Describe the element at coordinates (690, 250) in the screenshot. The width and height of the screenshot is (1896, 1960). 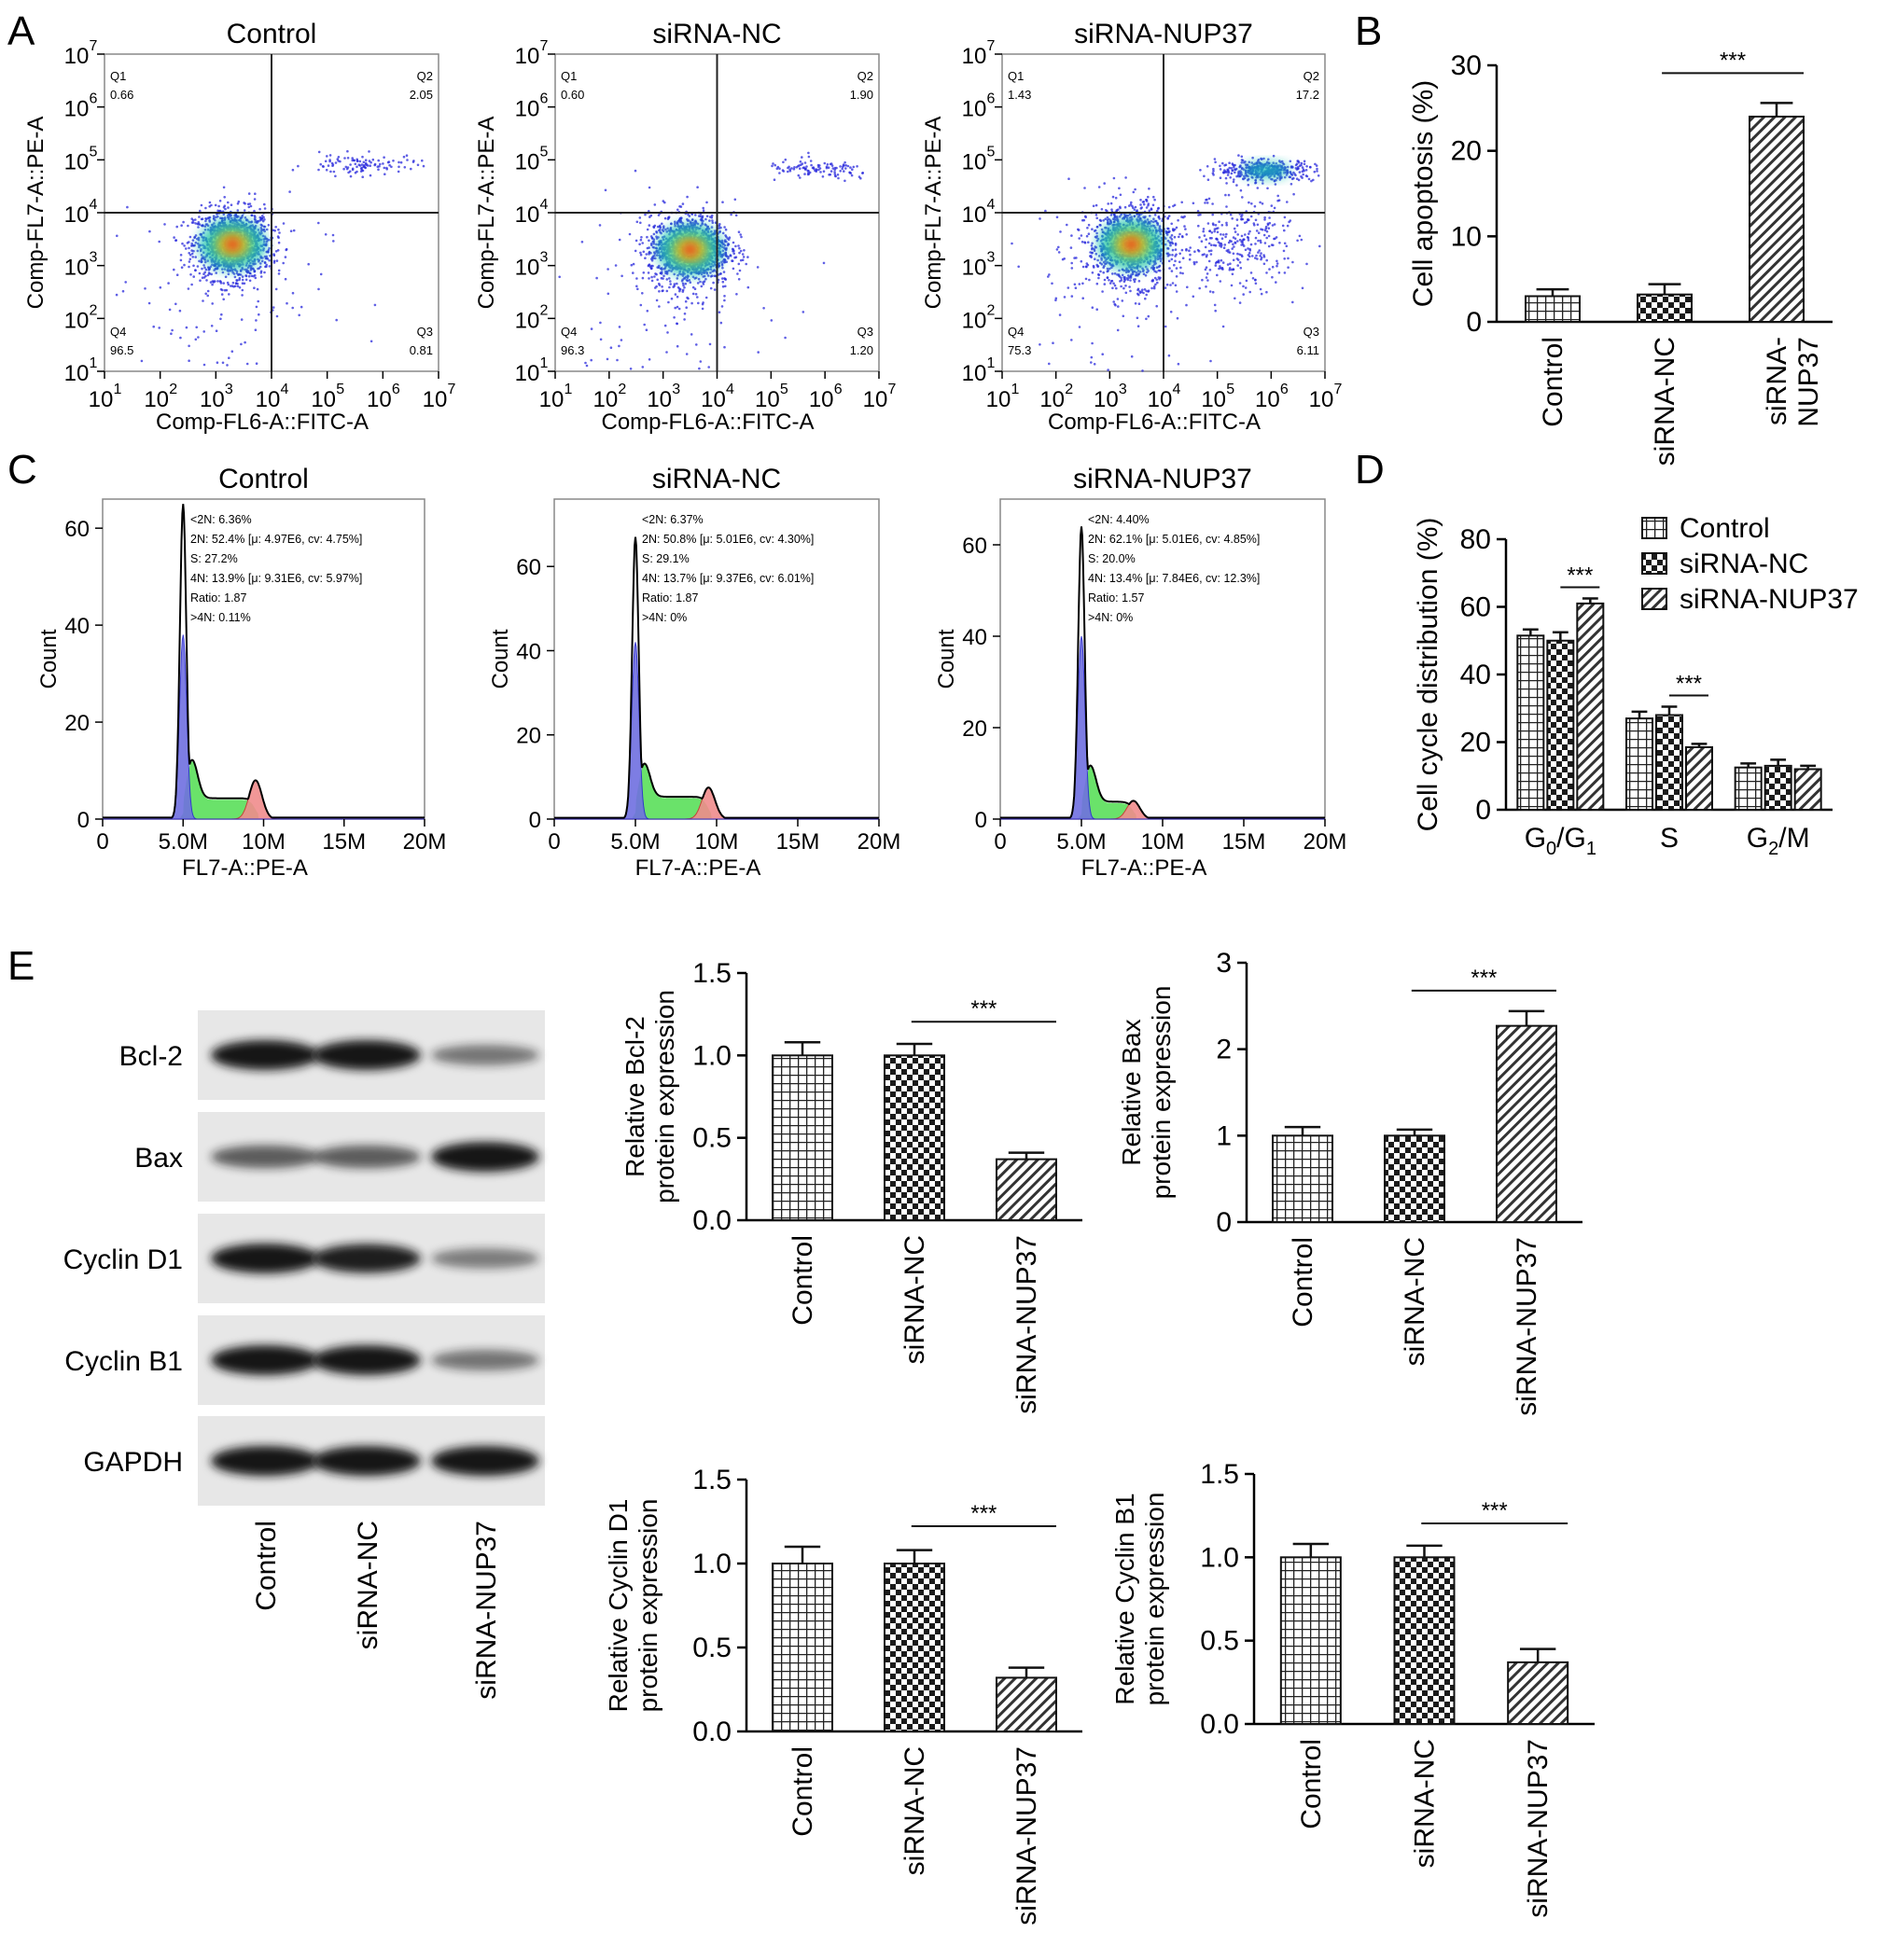
I see `density-peak` at that location.